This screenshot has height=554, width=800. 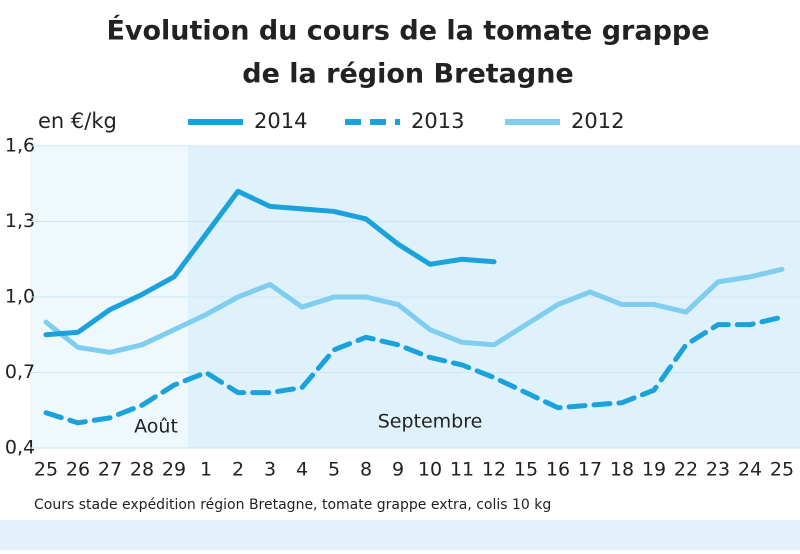 I want to click on x-tick-label: 17, so click(x=590, y=470).